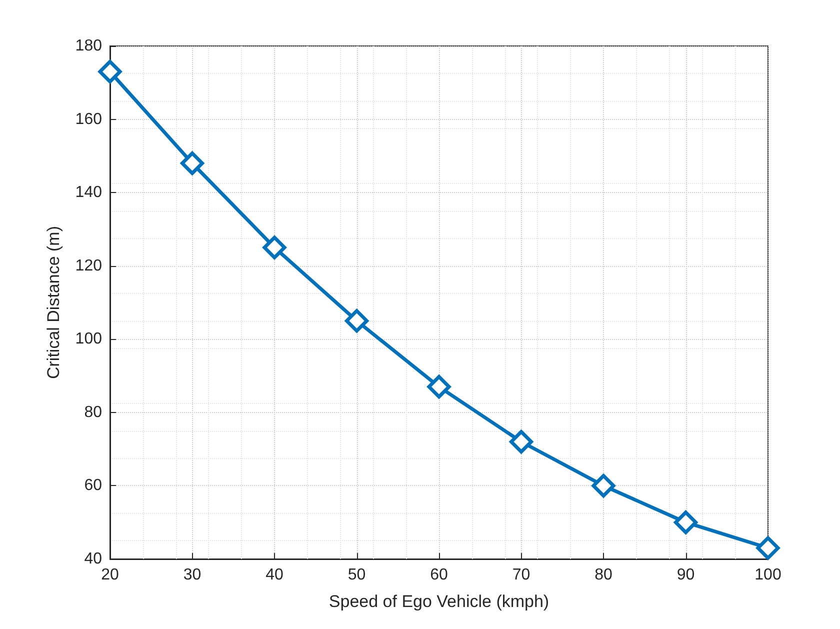  I want to click on x-tick-label: 70, so click(521, 575).